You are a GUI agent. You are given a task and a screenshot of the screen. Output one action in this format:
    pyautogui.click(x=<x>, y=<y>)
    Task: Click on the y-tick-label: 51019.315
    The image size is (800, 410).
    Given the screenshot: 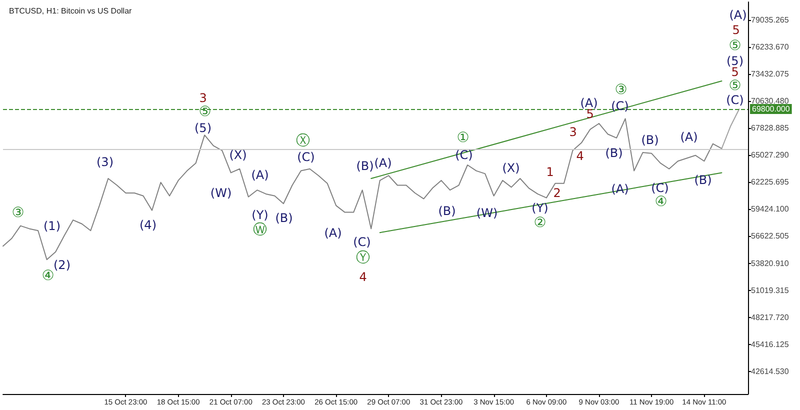 What is the action you would take?
    pyautogui.click(x=770, y=290)
    